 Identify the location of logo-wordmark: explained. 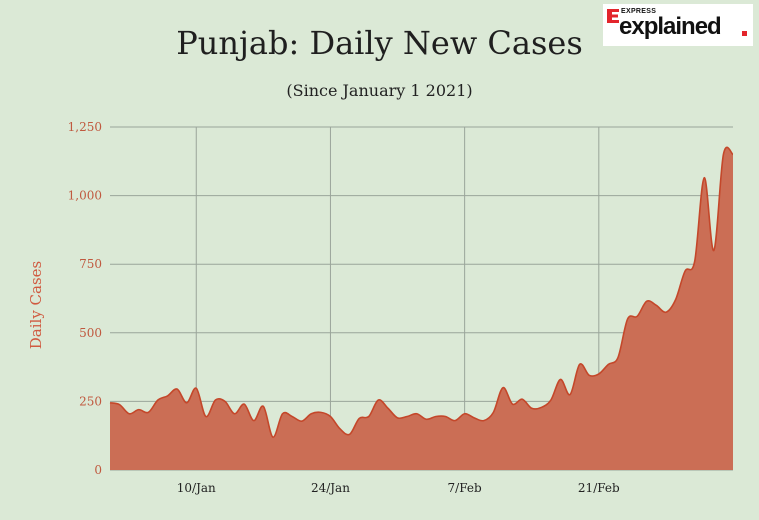
(670, 26).